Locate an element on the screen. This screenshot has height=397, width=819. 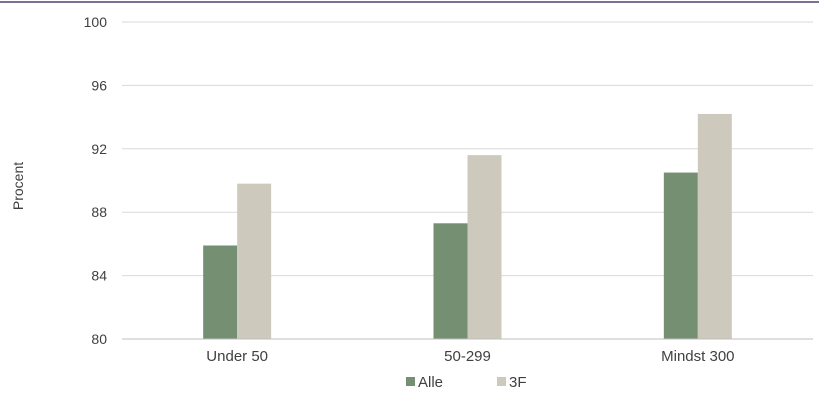
y-tick-label: 84 is located at coordinates (99, 276).